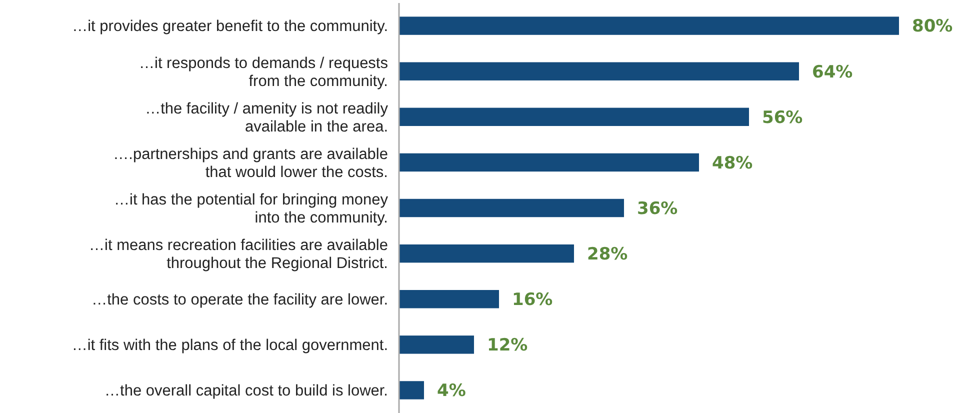  Describe the element at coordinates (238, 254) in the screenshot. I see `y-tick-label: …it means recreation facilities are available throughout the Regional District.` at that location.